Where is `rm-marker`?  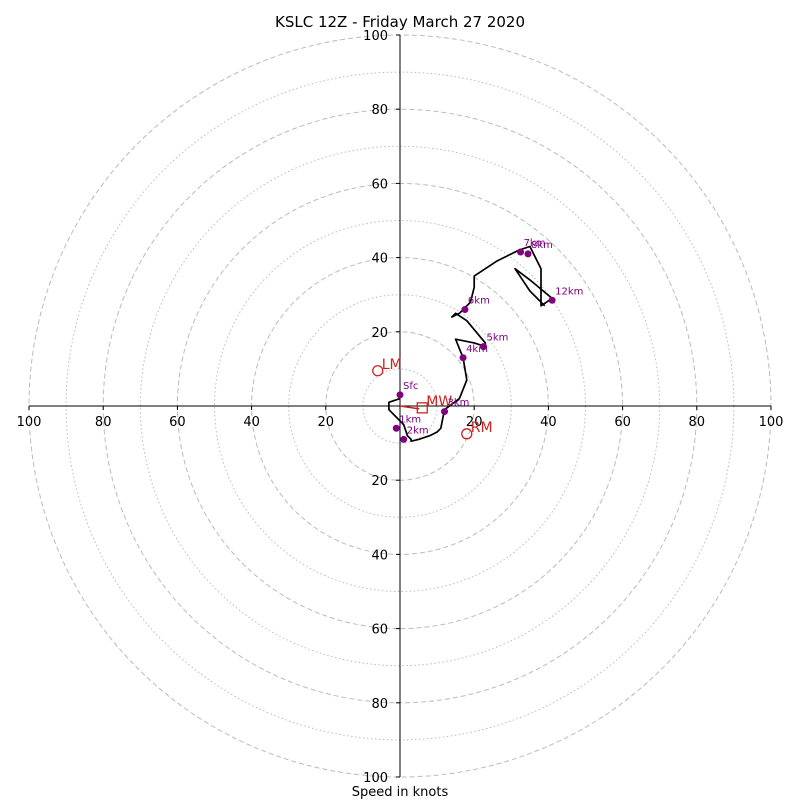
rm-marker is located at coordinates (467, 434).